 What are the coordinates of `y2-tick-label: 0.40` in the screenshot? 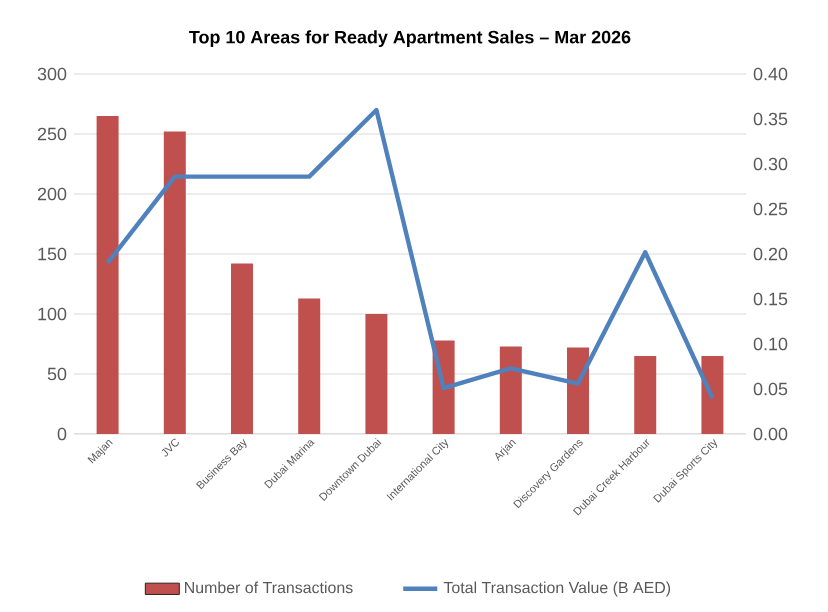 It's located at (770, 74).